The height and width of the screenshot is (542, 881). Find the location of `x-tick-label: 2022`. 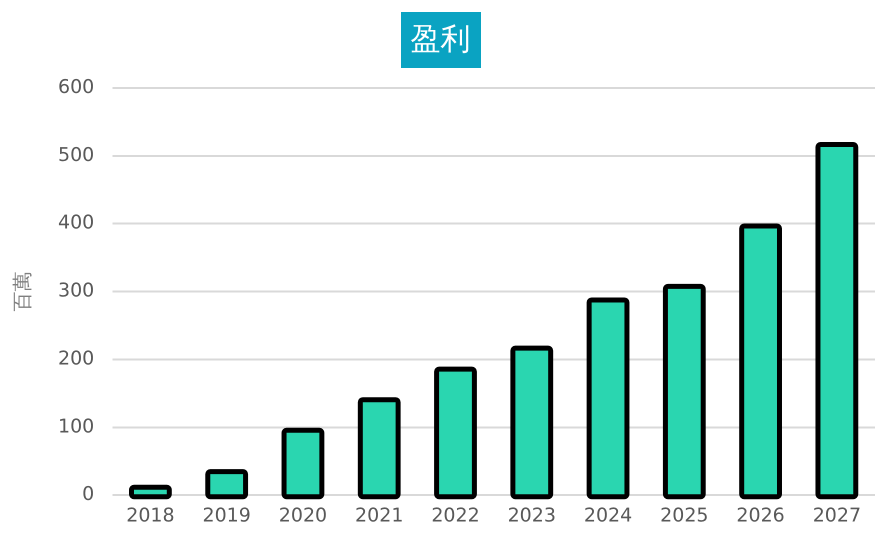

x-tick-label: 2022 is located at coordinates (455, 515).